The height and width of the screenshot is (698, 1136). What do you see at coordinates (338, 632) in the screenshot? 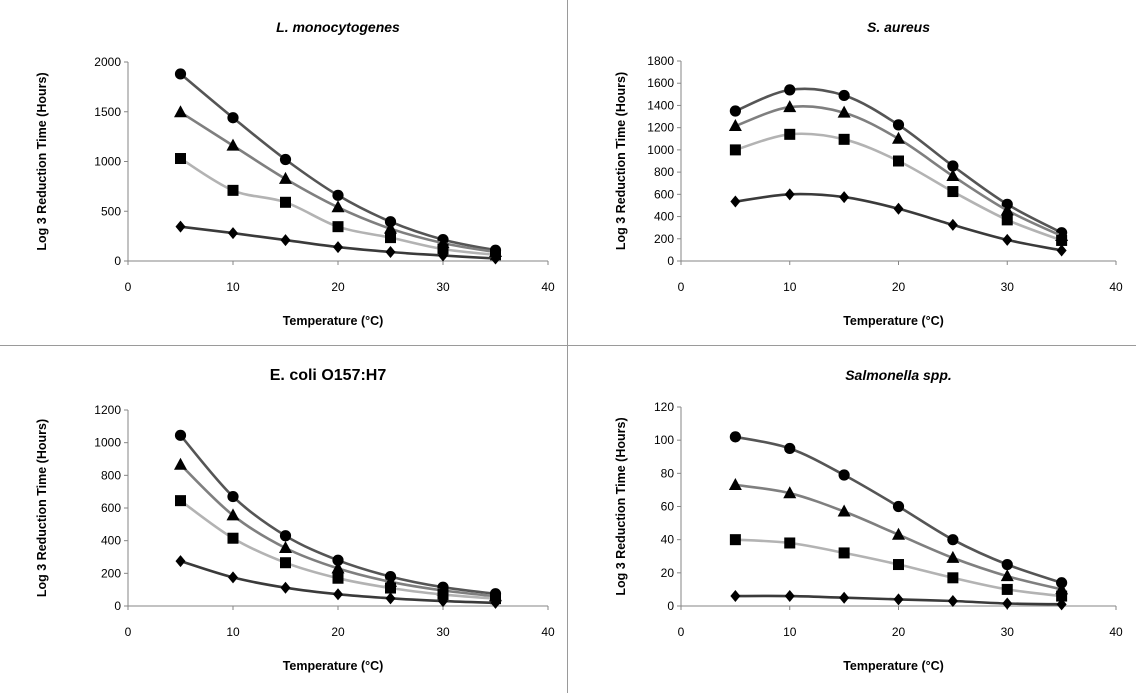
I see `x-tick-label: 20` at bounding box center [338, 632].